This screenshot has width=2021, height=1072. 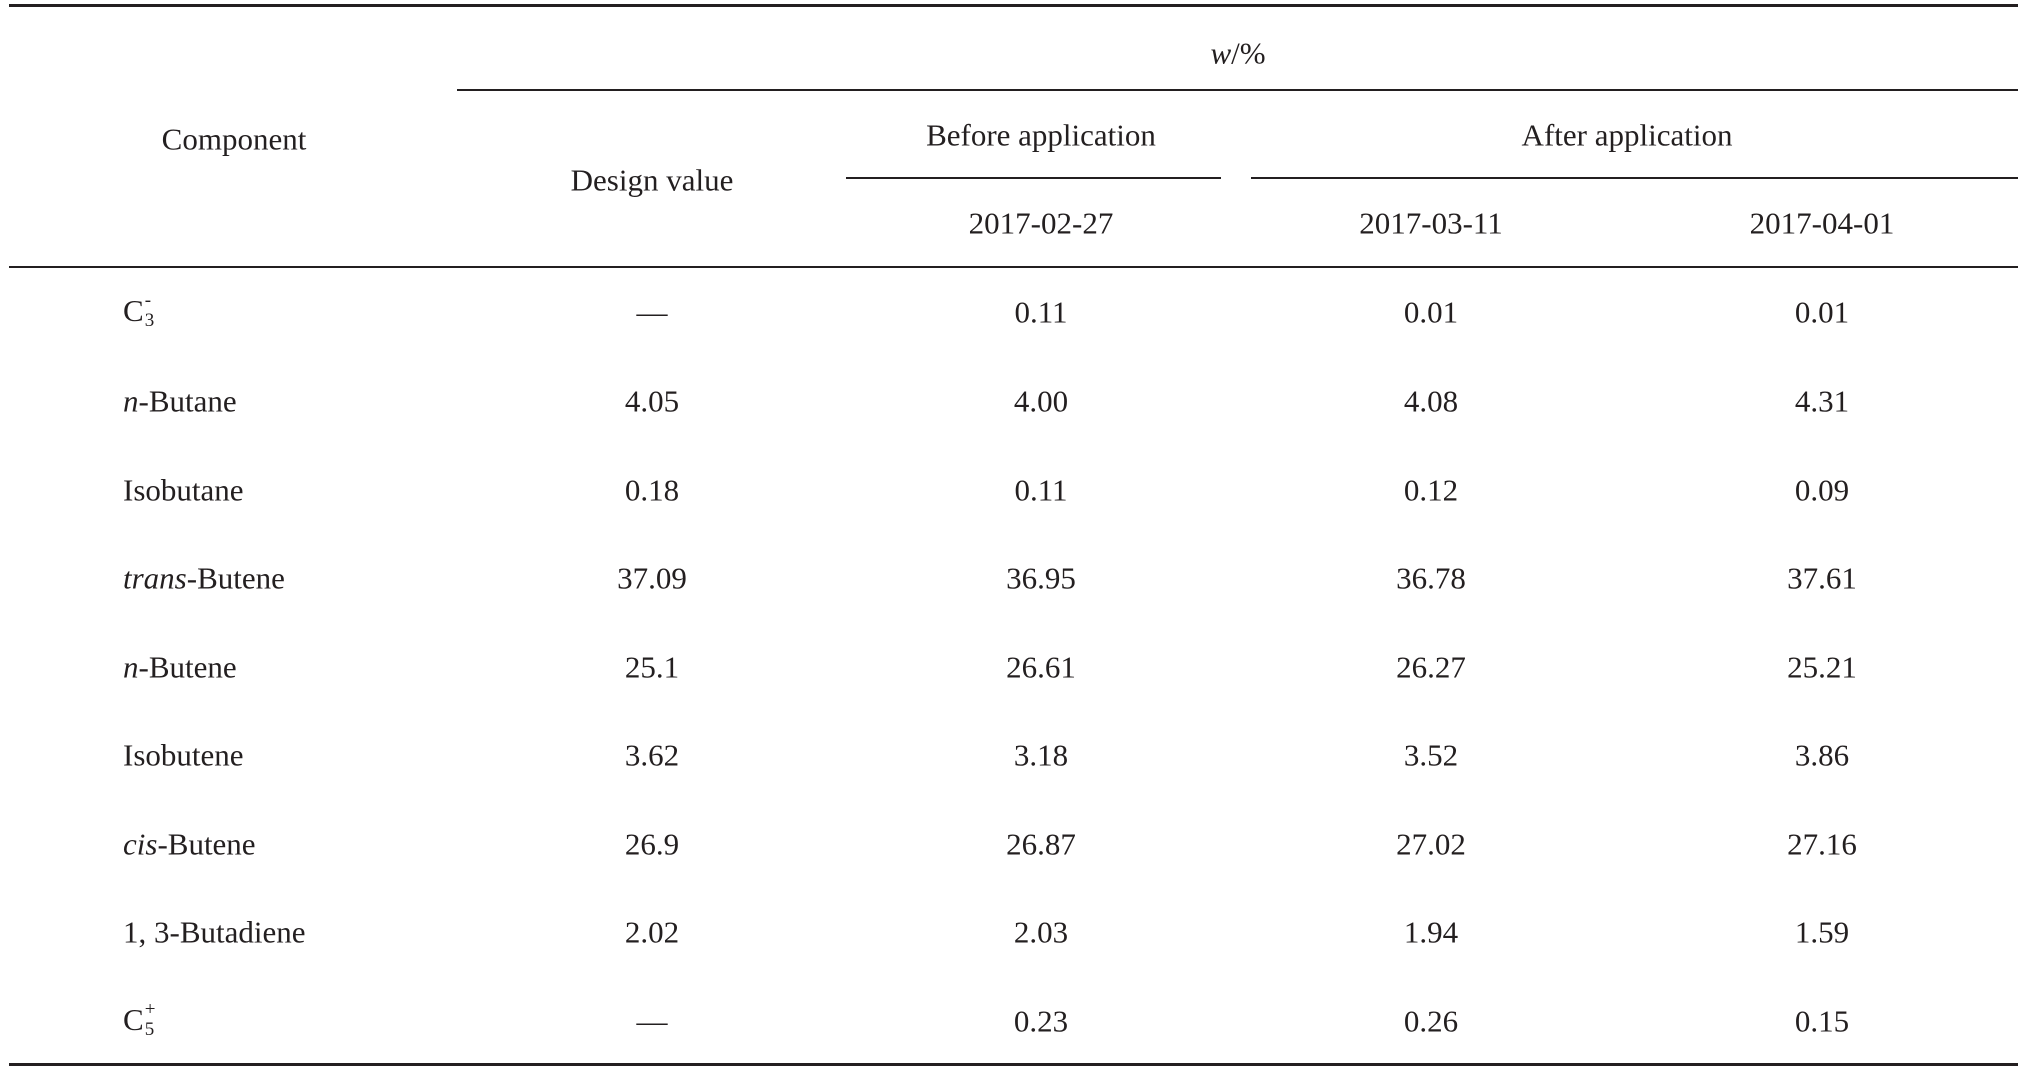 I want to click on table-cell: 26.27, so click(x=1431, y=667).